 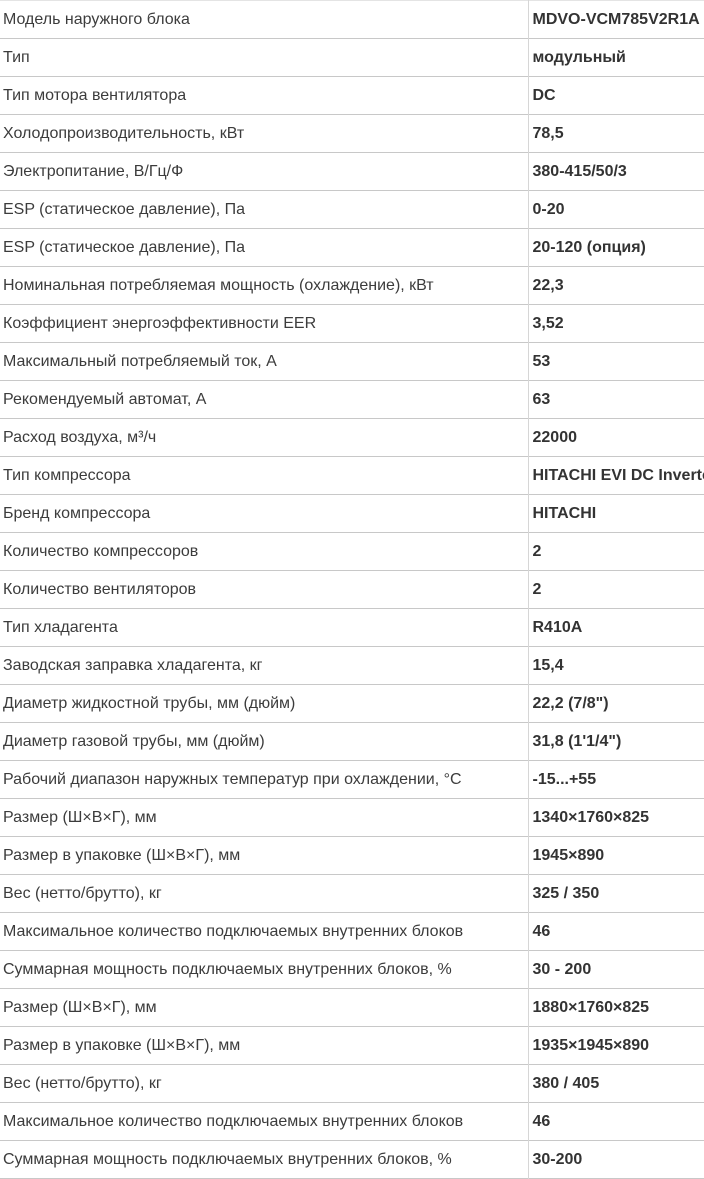 I want to click on spec-value: 1880×1760×825, so click(x=615, y=1007).